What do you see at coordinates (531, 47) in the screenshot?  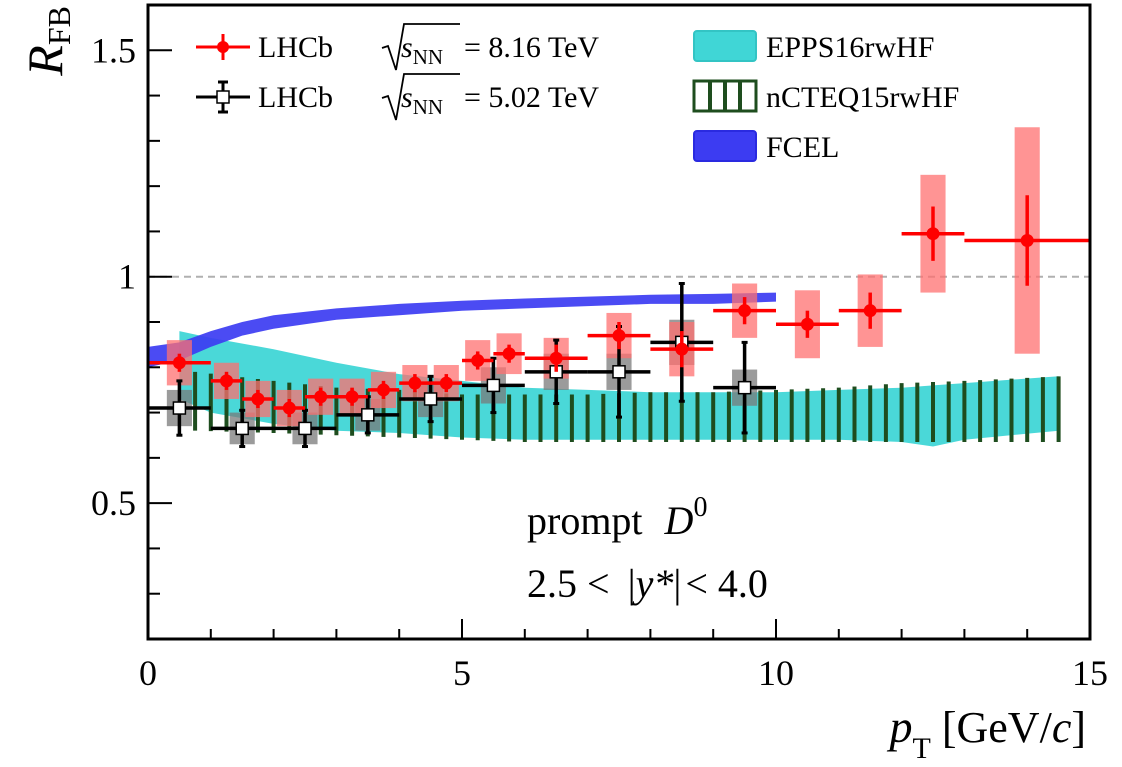 I see `legend-energy-8tev: = 8.16 TeV` at bounding box center [531, 47].